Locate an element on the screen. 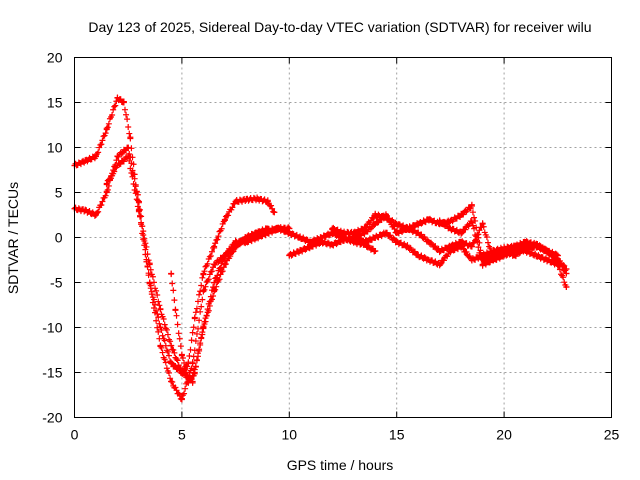  y-axis-label: SDTVAR / TECUs is located at coordinates (13, 238).